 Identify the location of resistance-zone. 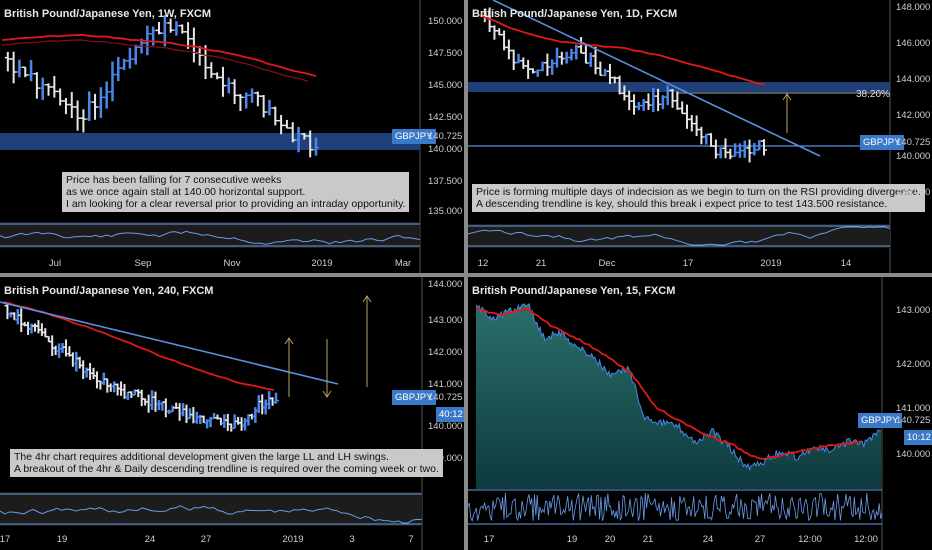
(679, 87).